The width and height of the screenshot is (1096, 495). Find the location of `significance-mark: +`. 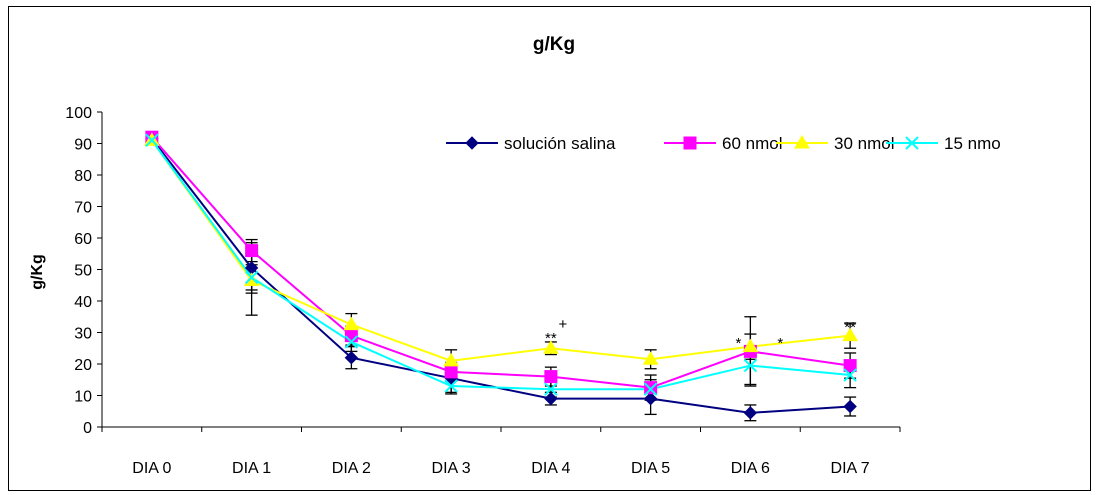

significance-mark: + is located at coordinates (562, 324).